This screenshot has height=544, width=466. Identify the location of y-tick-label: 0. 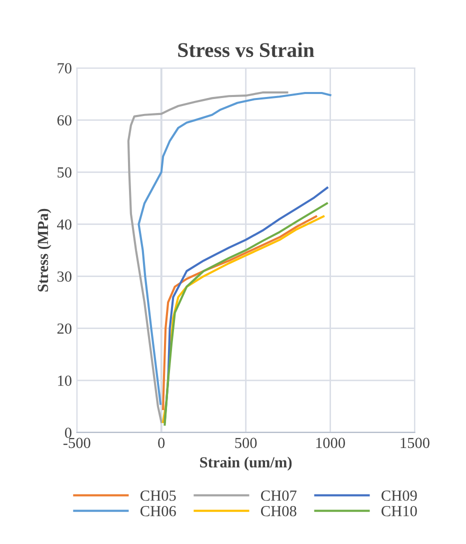
(68, 433).